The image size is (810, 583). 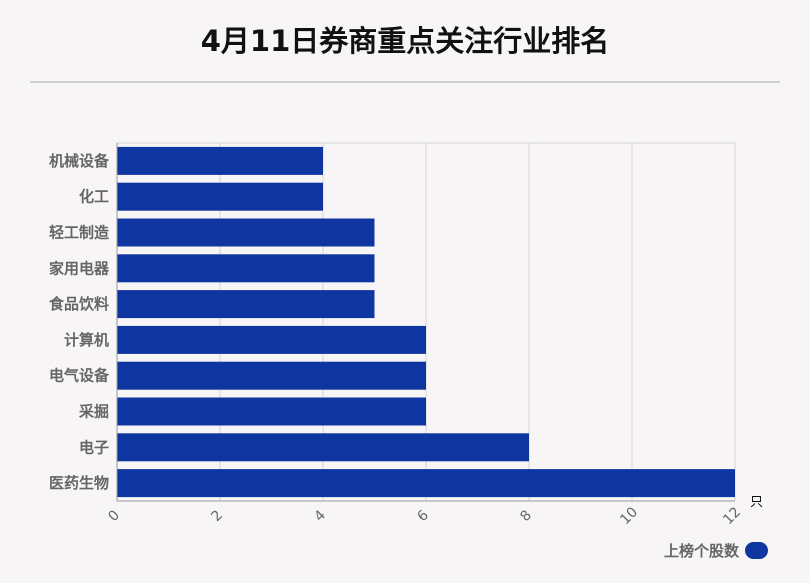 I want to click on category-label: 电子, so click(x=94, y=447).